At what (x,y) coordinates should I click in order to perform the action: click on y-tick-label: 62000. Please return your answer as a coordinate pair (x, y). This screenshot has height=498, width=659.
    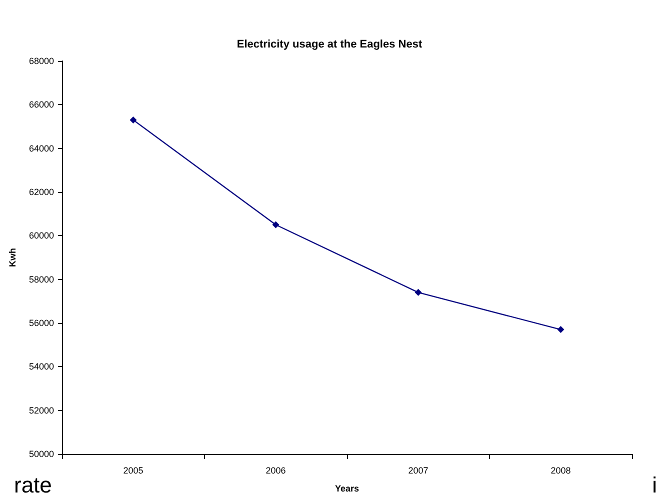
    Looking at the image, I should click on (41, 192).